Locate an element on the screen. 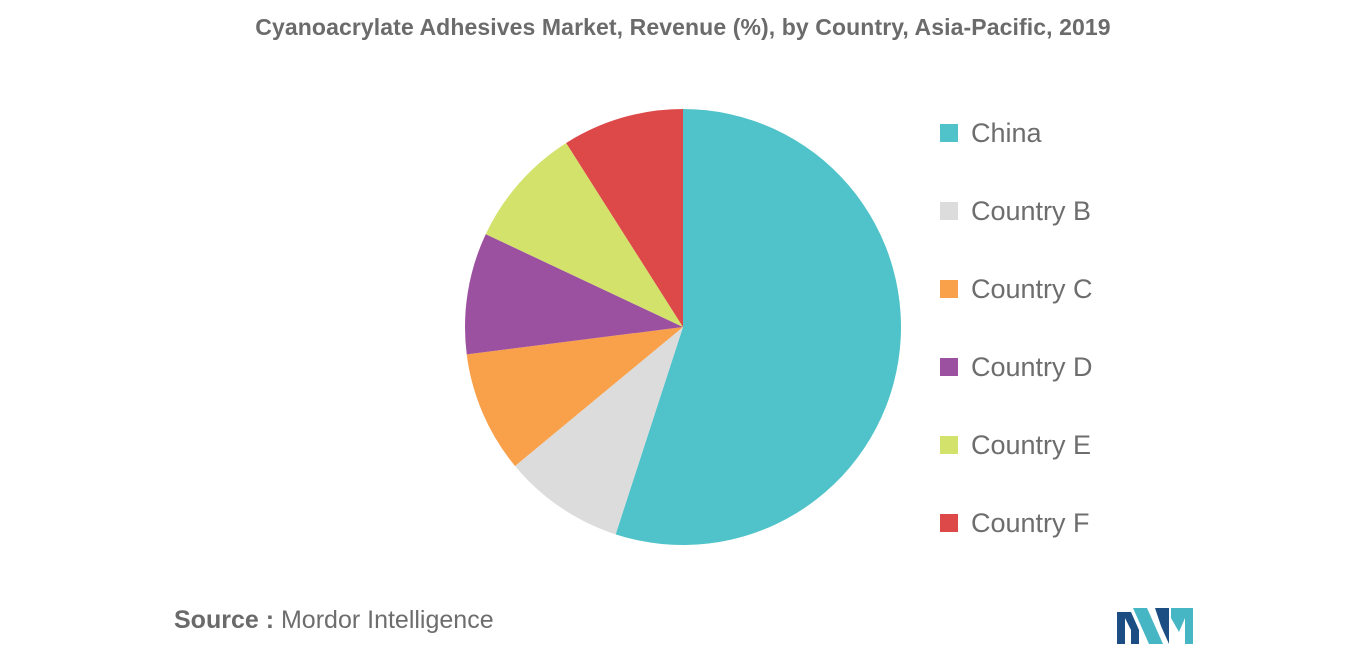  mordor-intelligence-logo is located at coordinates (1155, 626).